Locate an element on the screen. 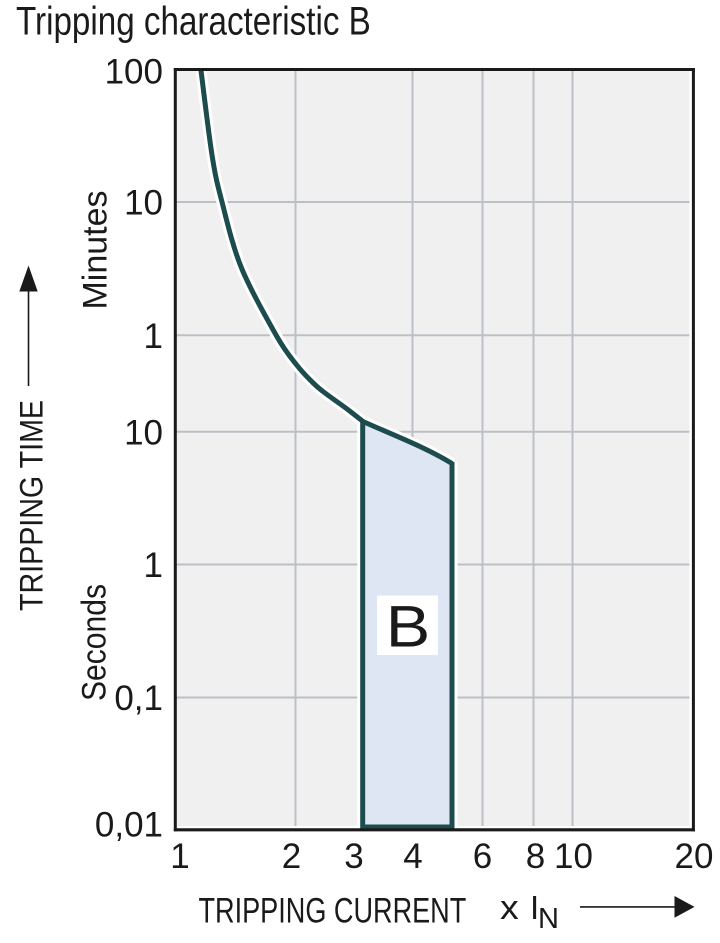 The height and width of the screenshot is (943, 720). svg-text: 0,1 is located at coordinates (138, 698).